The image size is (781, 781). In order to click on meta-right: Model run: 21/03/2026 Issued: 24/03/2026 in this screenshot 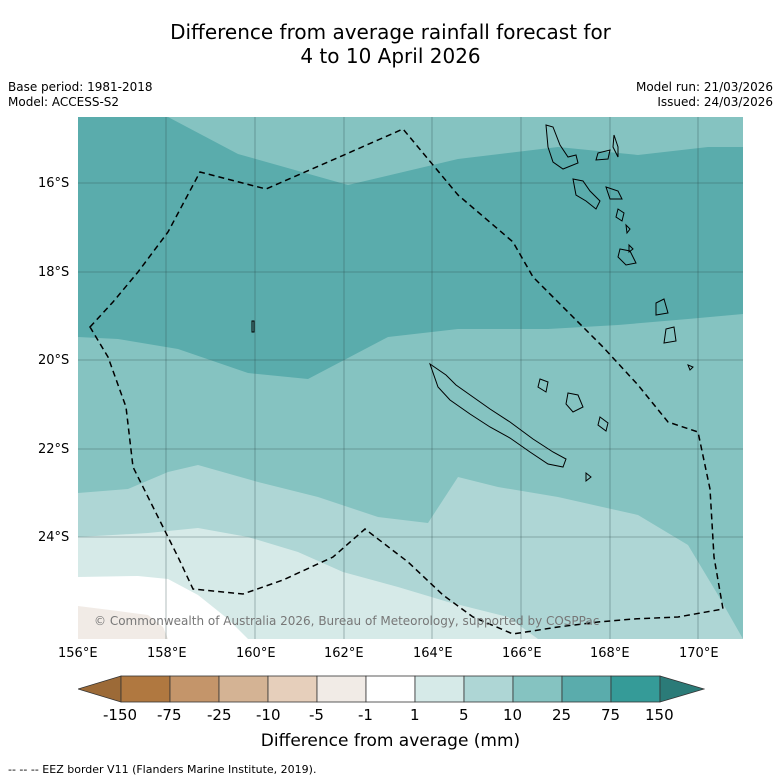, I will do `click(704, 95)`.